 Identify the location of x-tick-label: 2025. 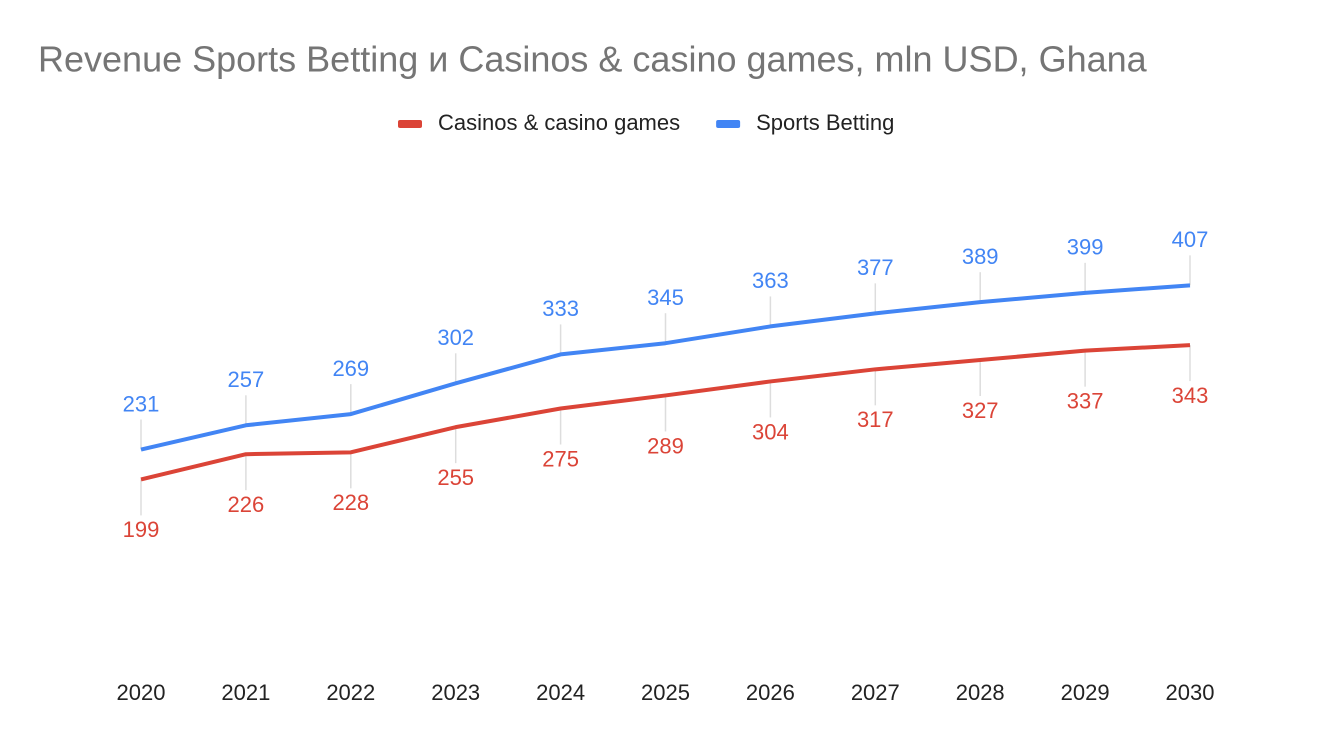
(665, 692).